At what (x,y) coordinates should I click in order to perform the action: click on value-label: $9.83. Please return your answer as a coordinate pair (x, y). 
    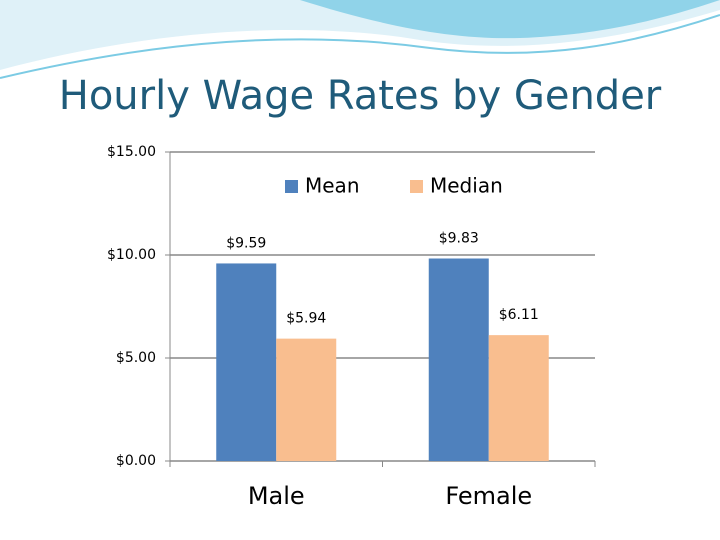
    Looking at the image, I should click on (459, 239).